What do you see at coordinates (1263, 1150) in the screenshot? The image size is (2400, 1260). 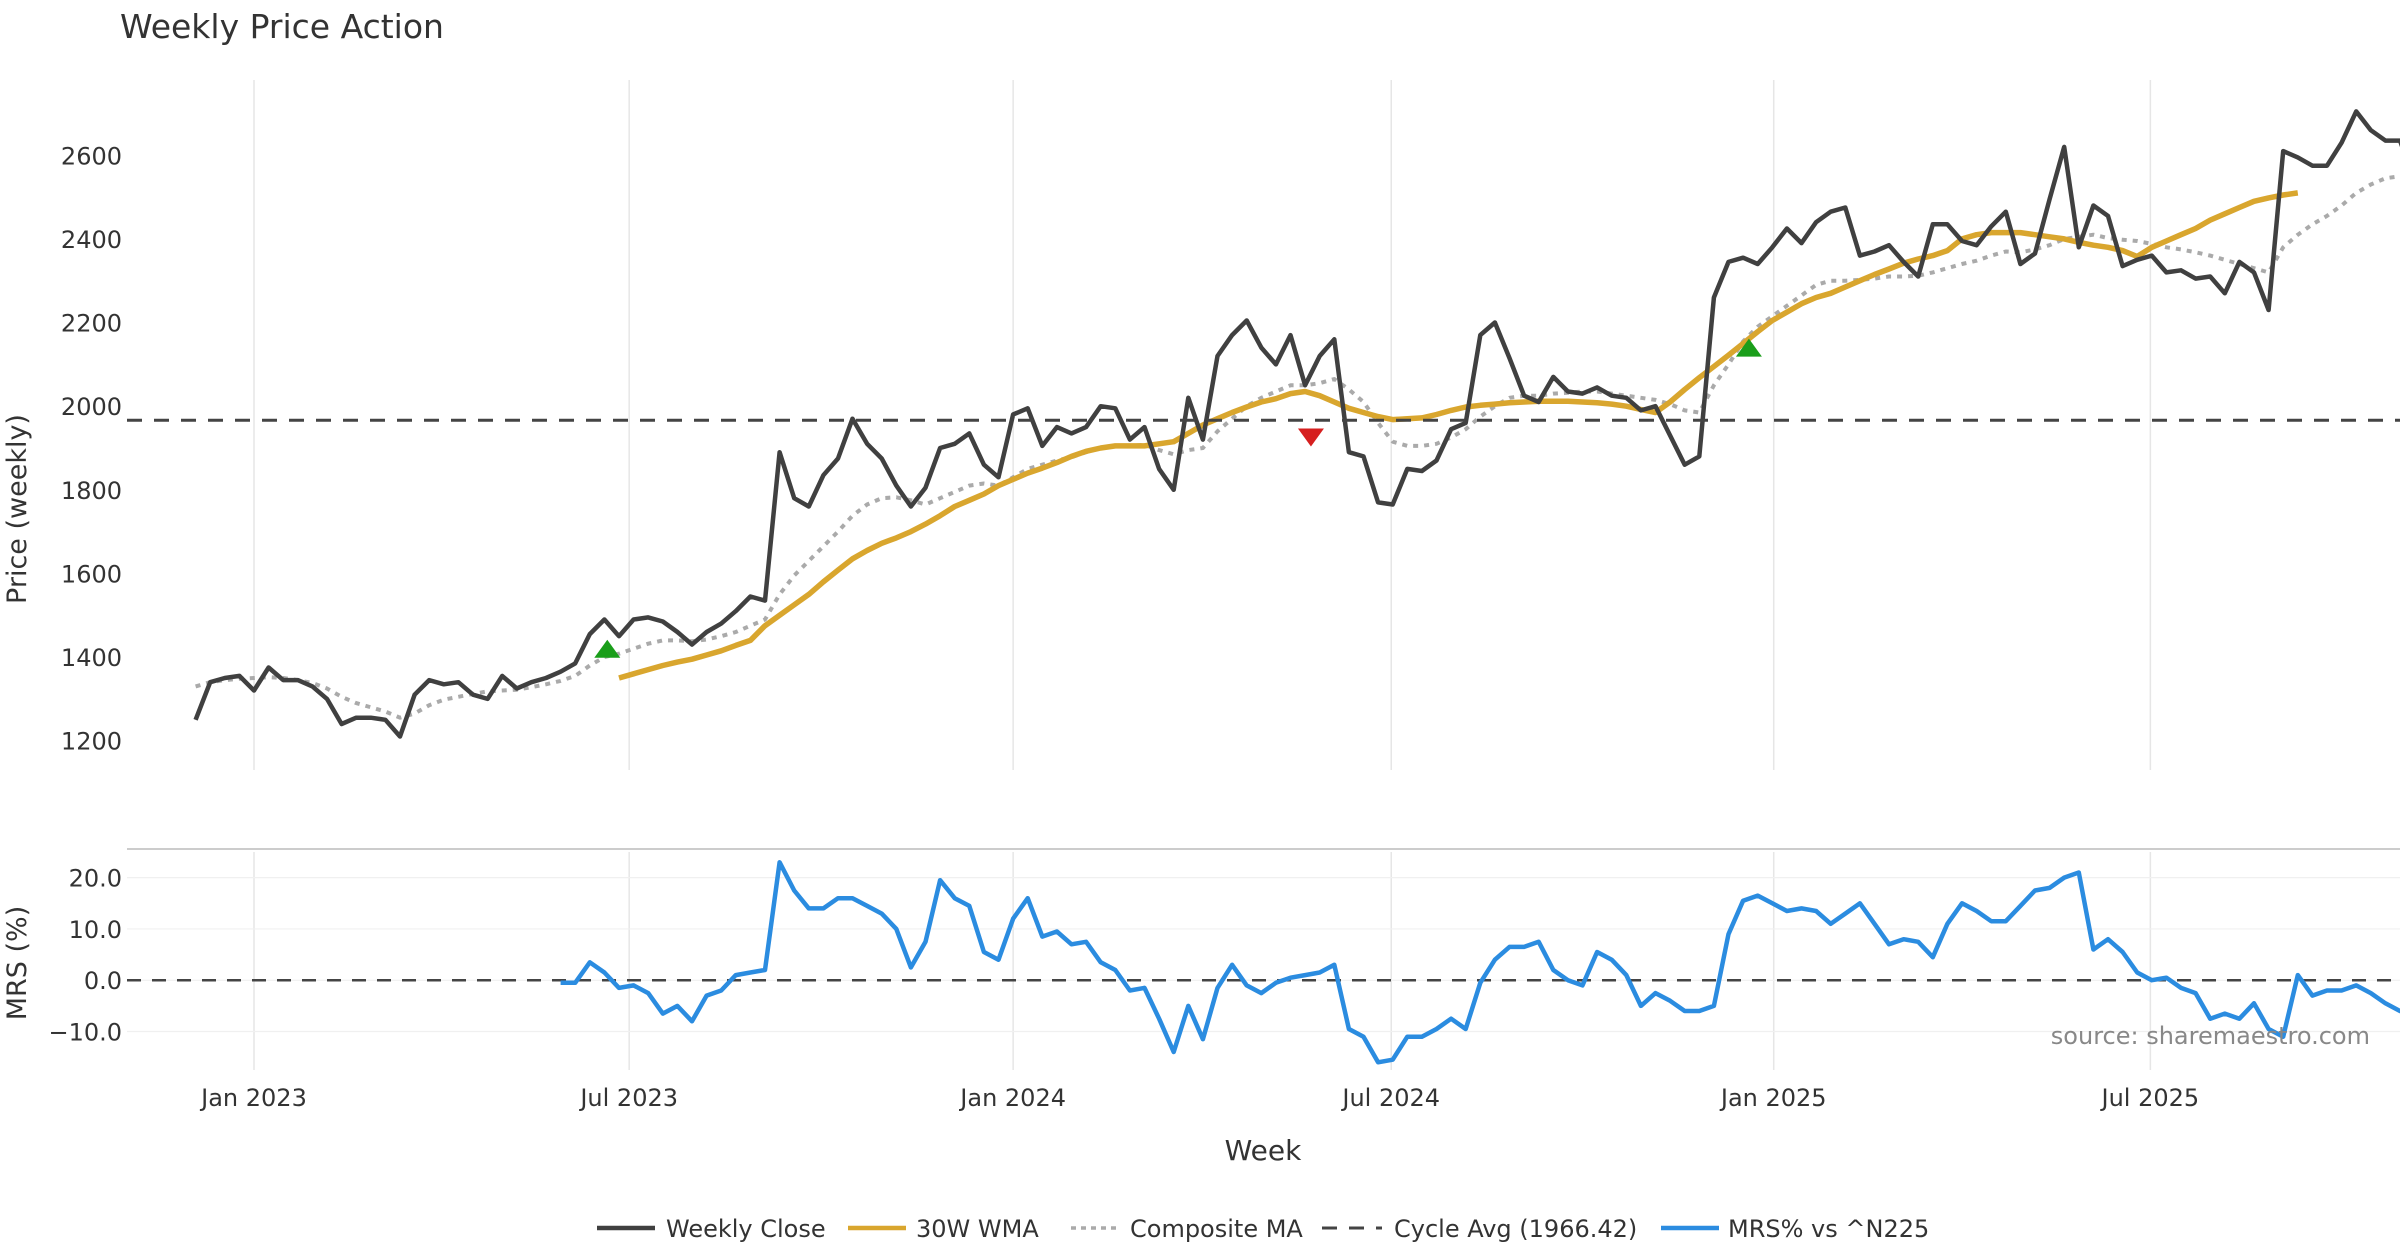 I see `x-axis-label: Week` at bounding box center [1263, 1150].